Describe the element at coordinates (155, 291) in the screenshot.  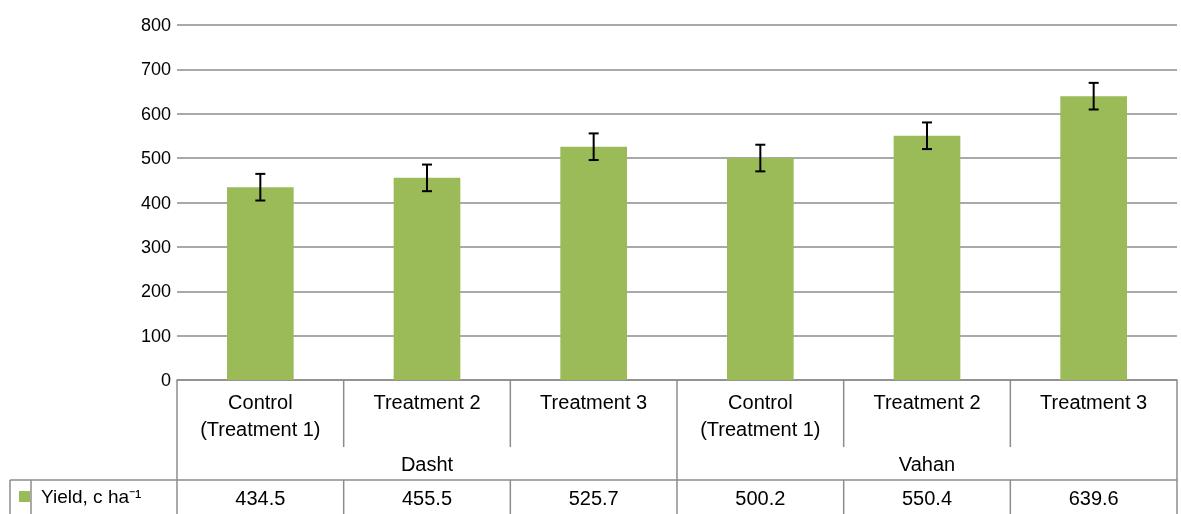
I see `y-tick-label: 200` at that location.